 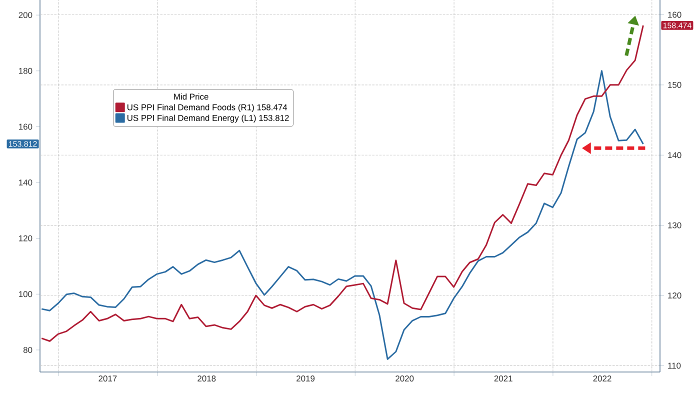 What do you see at coordinates (305, 379) in the screenshot?
I see `x-tick-label: 2019` at bounding box center [305, 379].